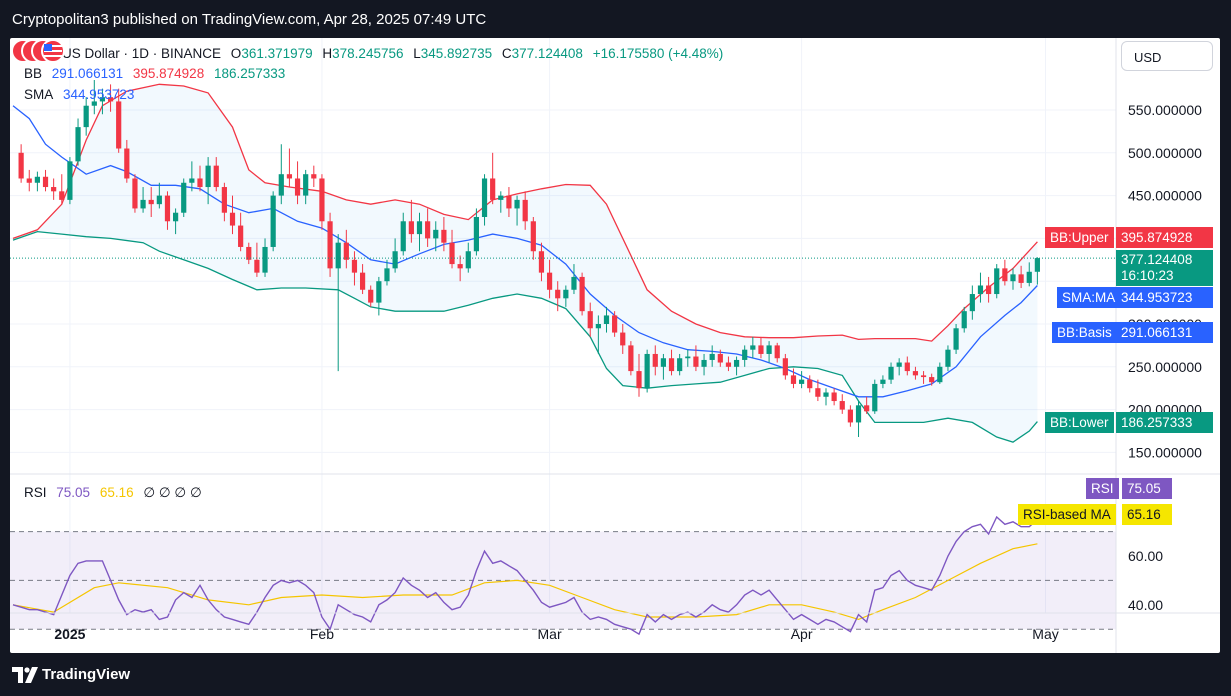 Image resolution: width=1231 pixels, height=696 pixels. What do you see at coordinates (1167, 56) in the screenshot?
I see `currency-selector: USD` at bounding box center [1167, 56].